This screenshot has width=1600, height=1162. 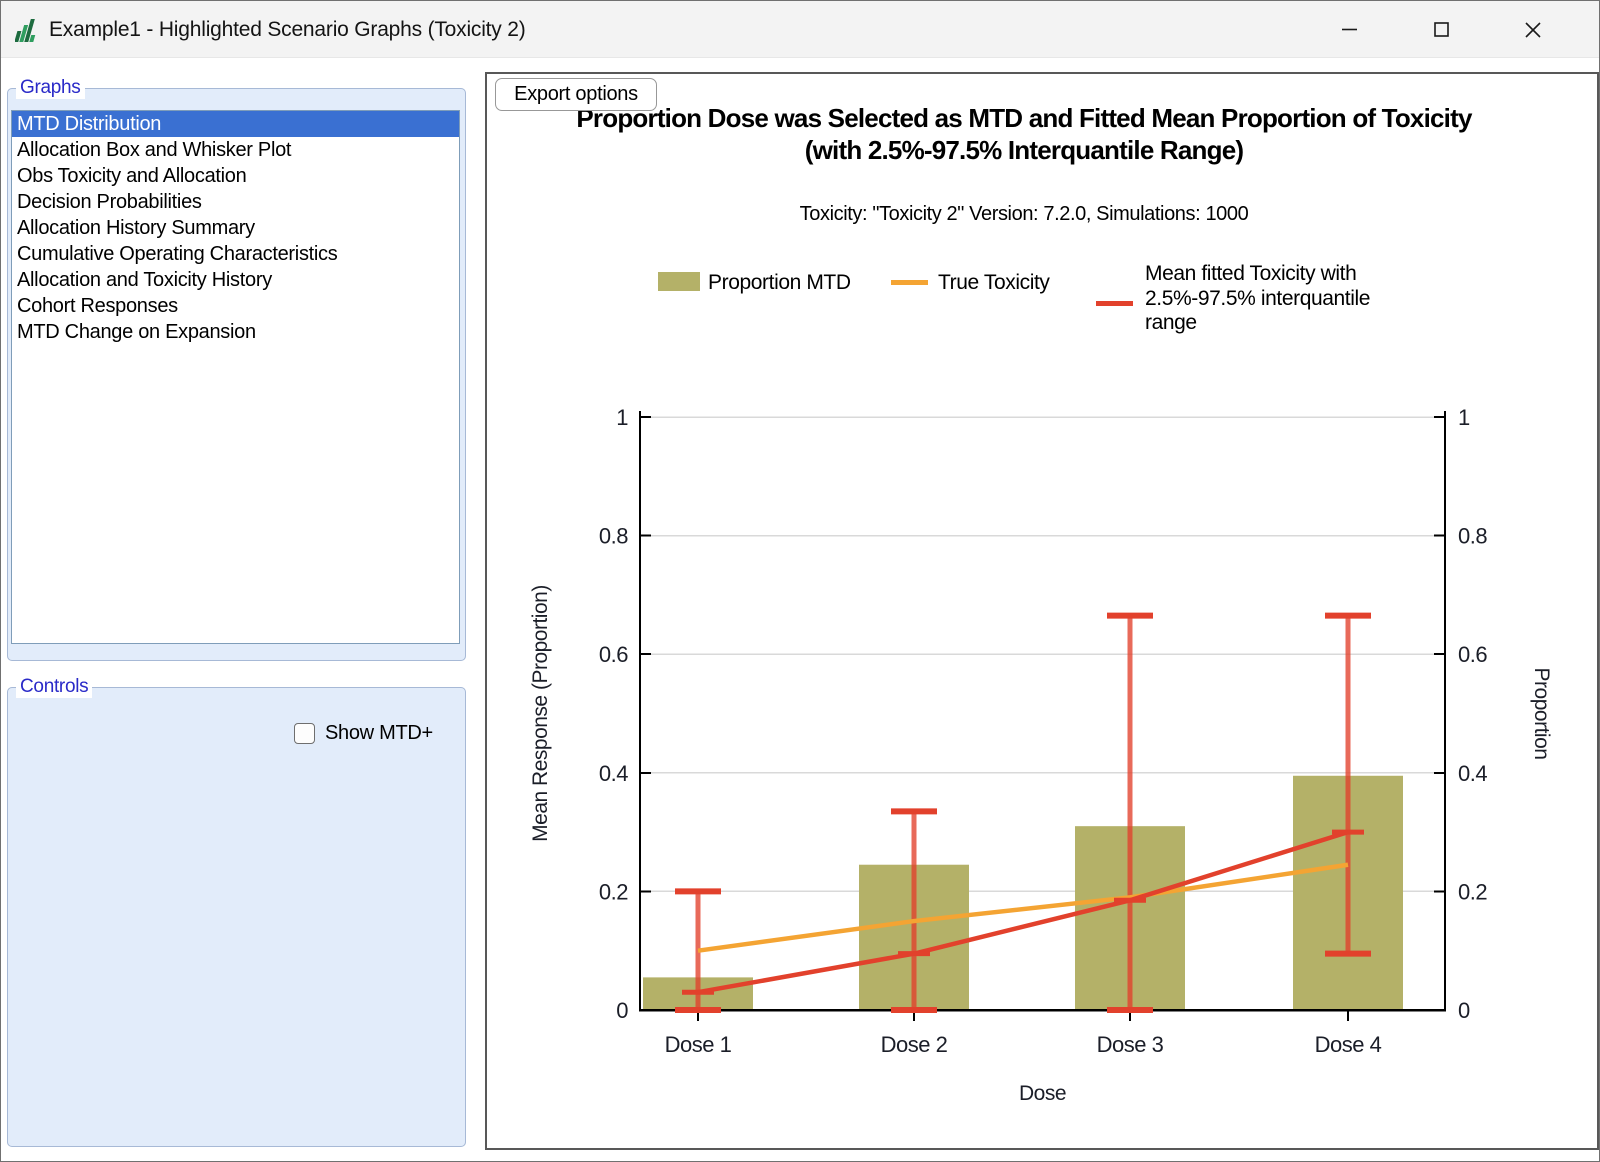 What do you see at coordinates (304, 733) in the screenshot?
I see `show-mtd-checkbox` at bounding box center [304, 733].